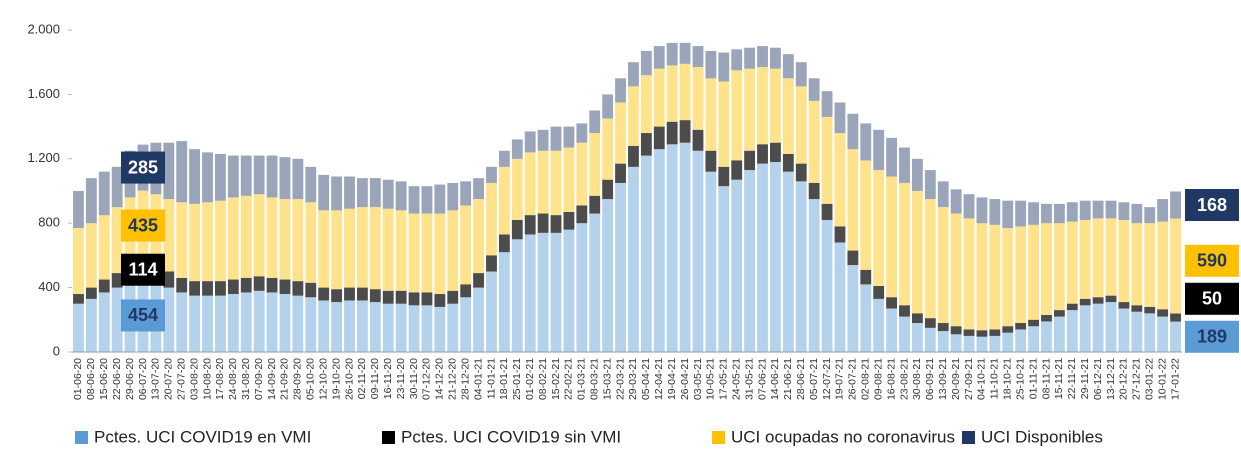 The image size is (1241, 458). I want to click on x-tick-label: 15-06-20, so click(104, 379).